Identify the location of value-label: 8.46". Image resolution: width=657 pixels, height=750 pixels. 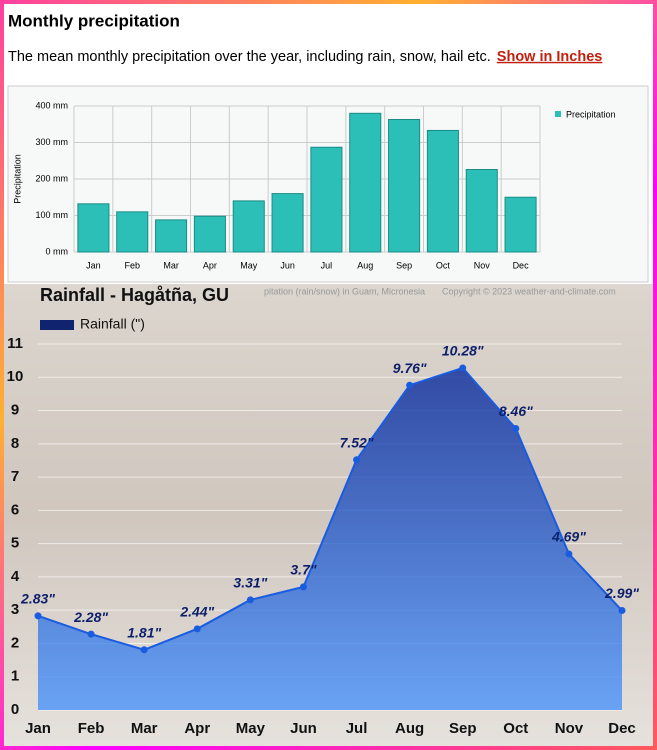
(516, 411).